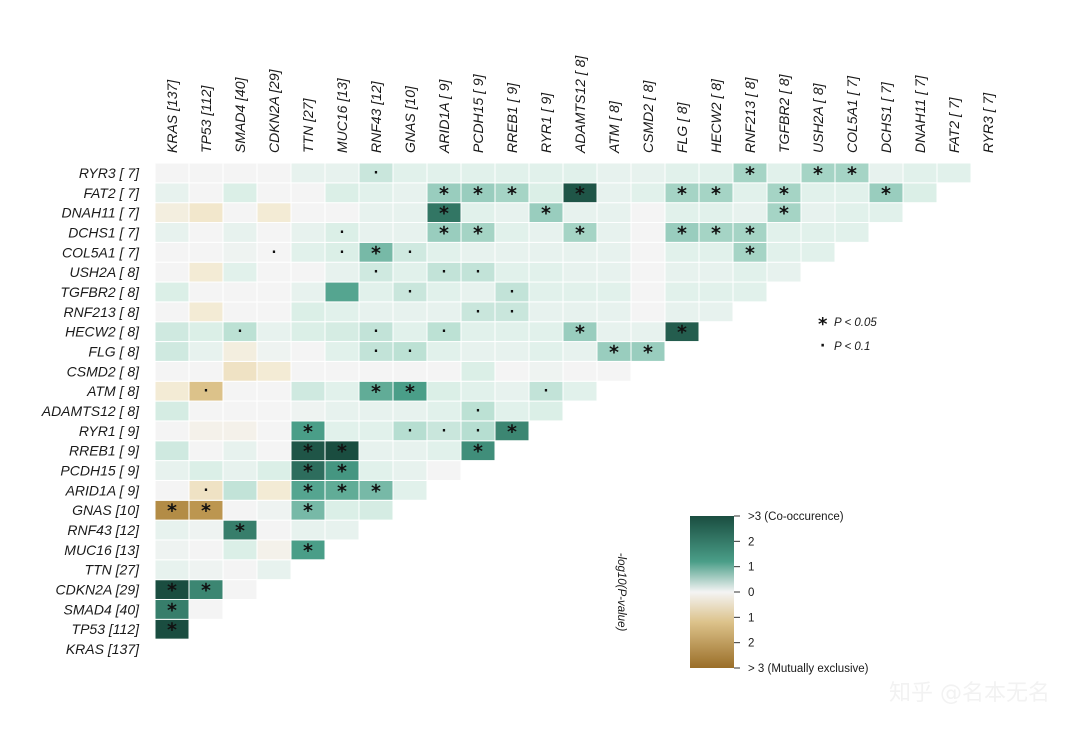 Image resolution: width=1080 pixels, height=738 pixels. I want to click on significance-legend: * P < 0.05 · P < 0.1, so click(847, 334).